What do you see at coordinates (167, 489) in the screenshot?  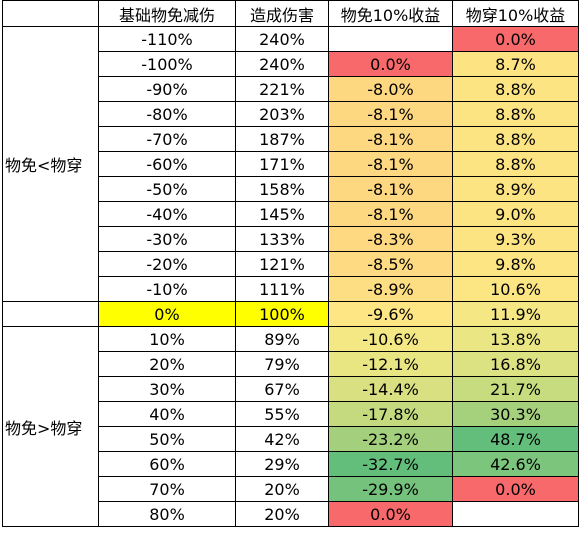 I see `base-reduction-cell: 70%` at bounding box center [167, 489].